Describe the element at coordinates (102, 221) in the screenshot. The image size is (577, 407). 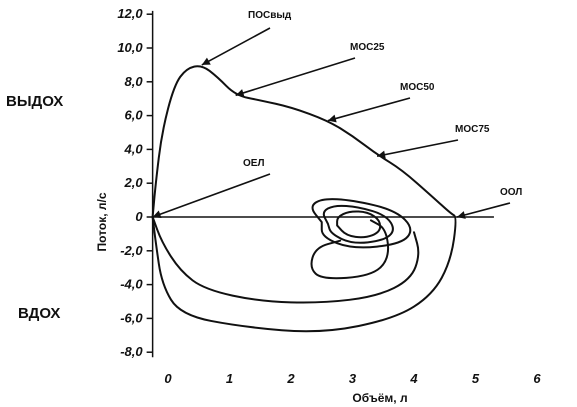
I see `y-axis-label: Поток, л/с` at that location.